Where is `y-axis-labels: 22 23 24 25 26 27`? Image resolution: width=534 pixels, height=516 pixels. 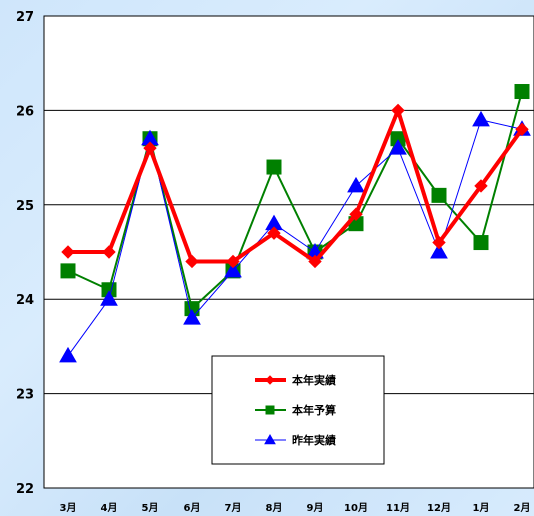 y-axis-labels: 22 23 24 25 26 27 is located at coordinates (25, 253).